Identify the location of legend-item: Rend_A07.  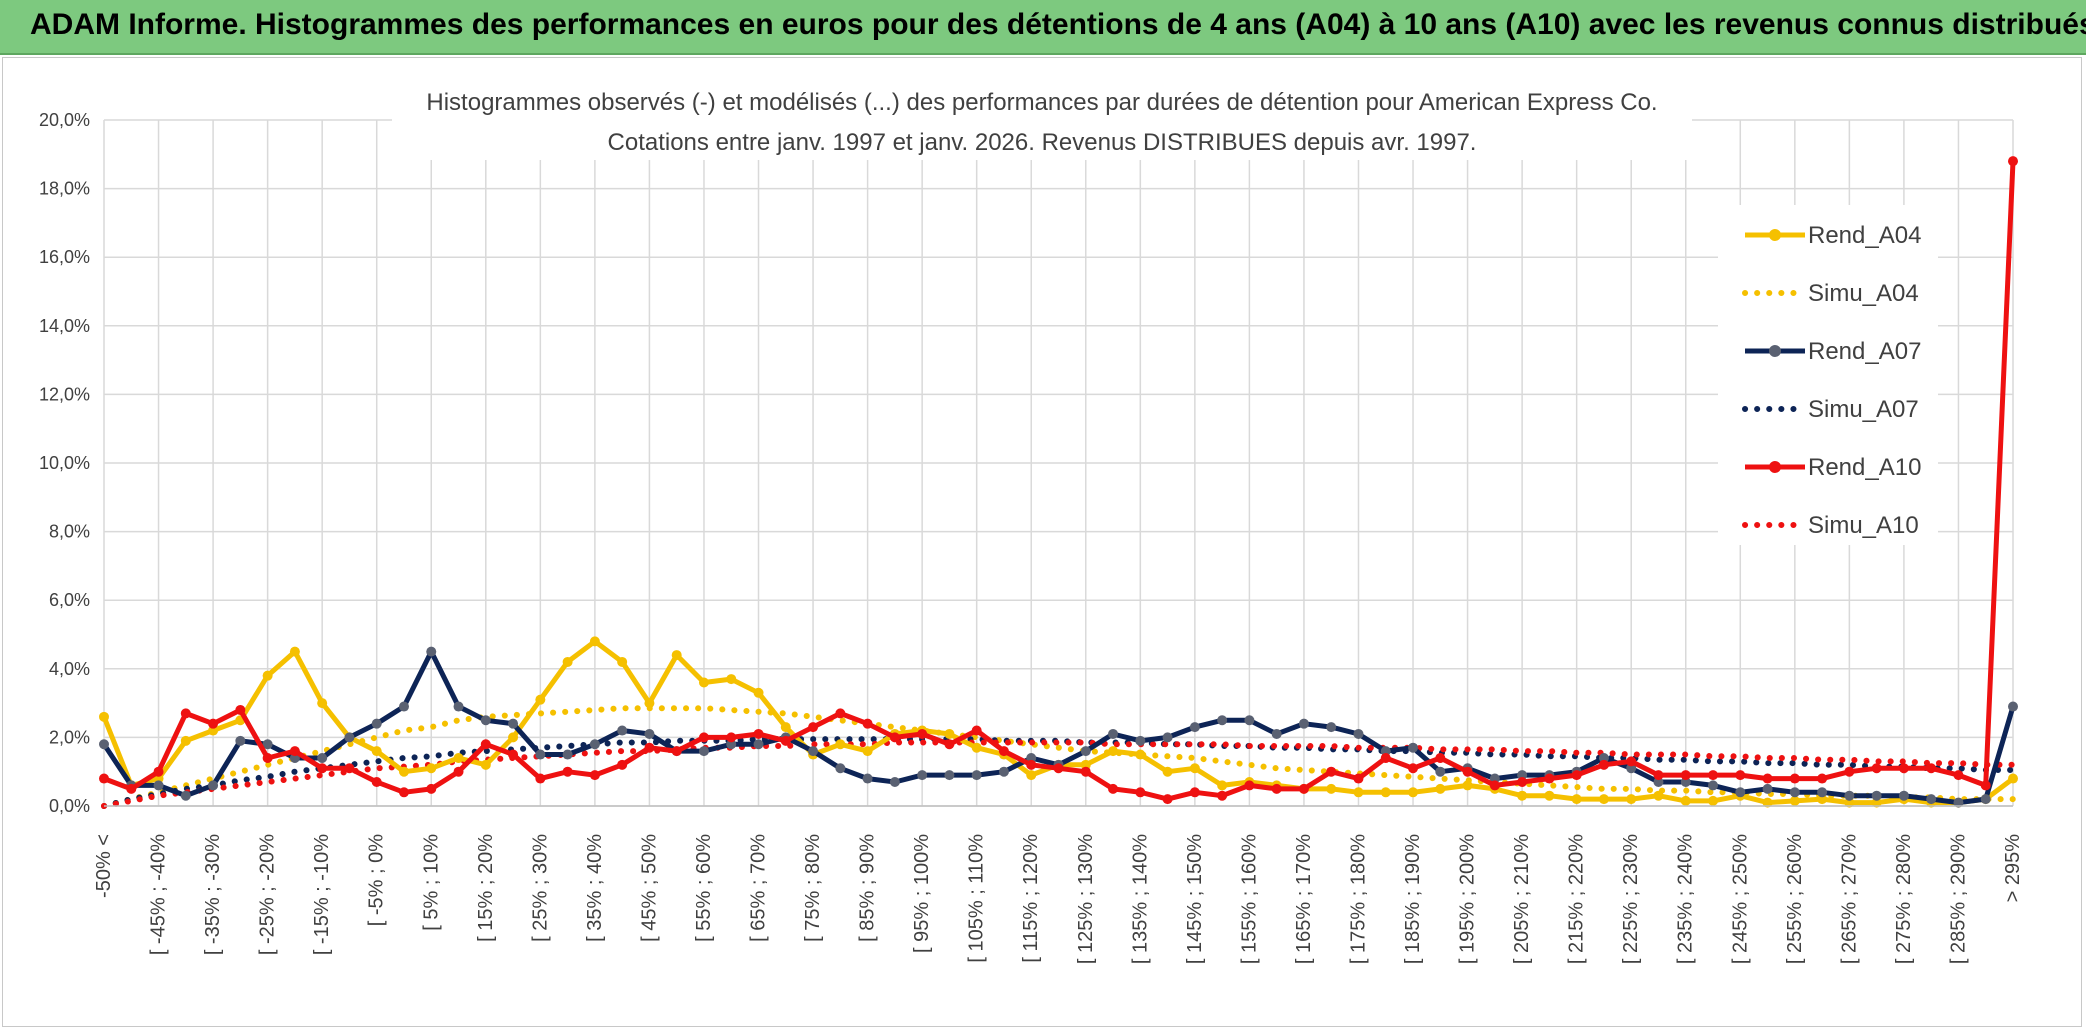
(1833, 351).